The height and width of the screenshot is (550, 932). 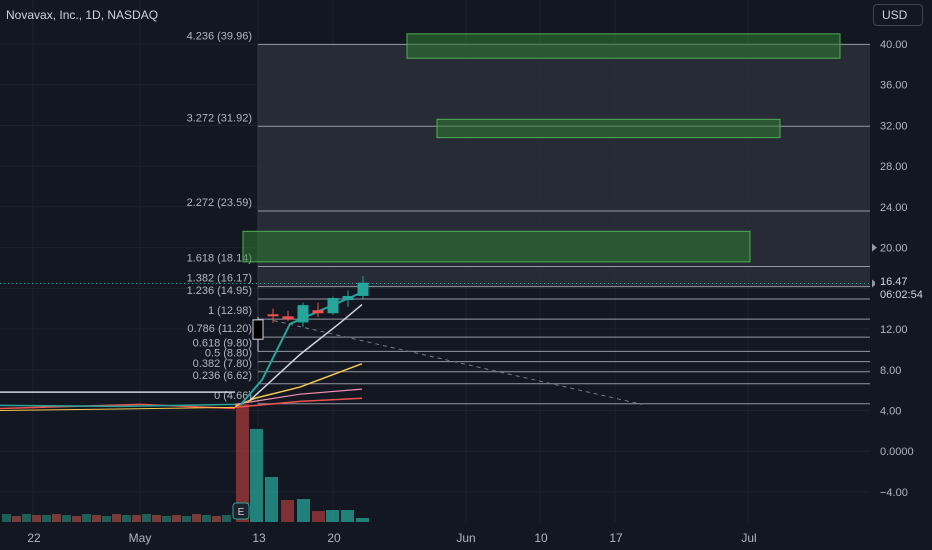 What do you see at coordinates (82, 15) in the screenshot?
I see `symbol-title: Novavax, Inc., 1D, NASDAQ` at bounding box center [82, 15].